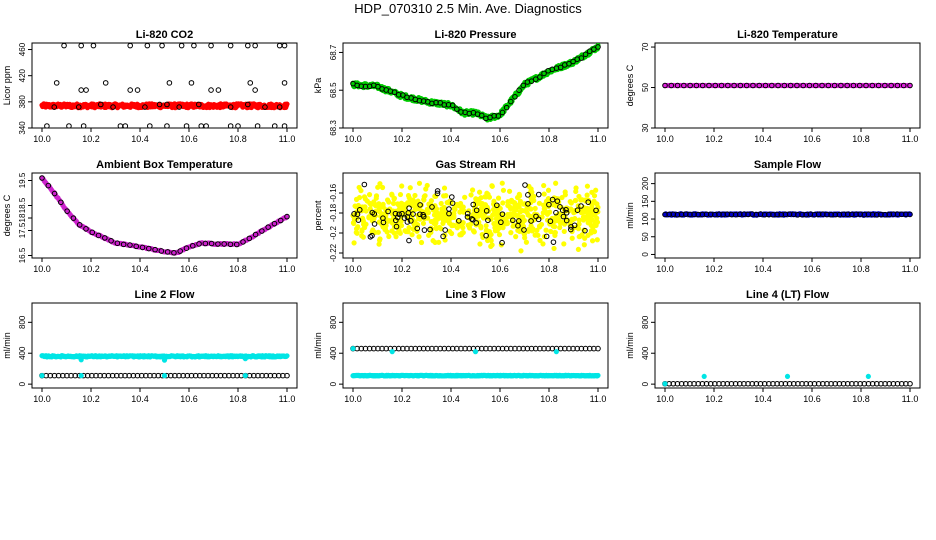 This screenshot has width=936, height=540. What do you see at coordinates (22, 322) in the screenshot?
I see `y-tick-label: 800` at bounding box center [22, 322].